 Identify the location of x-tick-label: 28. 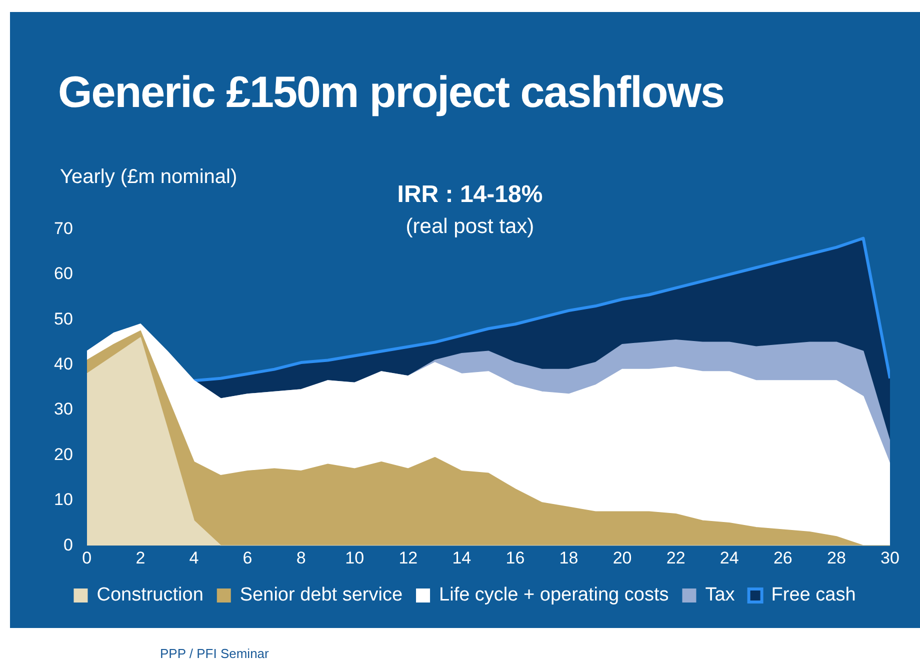
(836, 558).